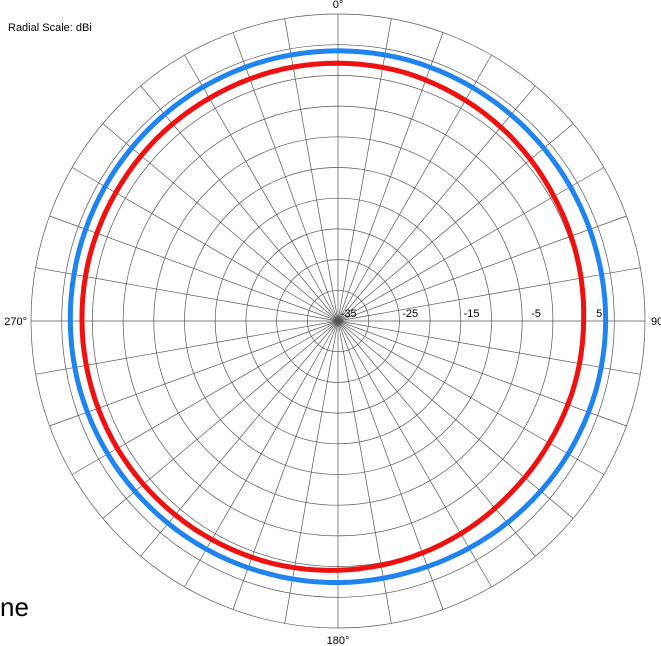 The image size is (661, 646). I want to click on radial-scale-label: Radial Scale: dBi, so click(50, 28).